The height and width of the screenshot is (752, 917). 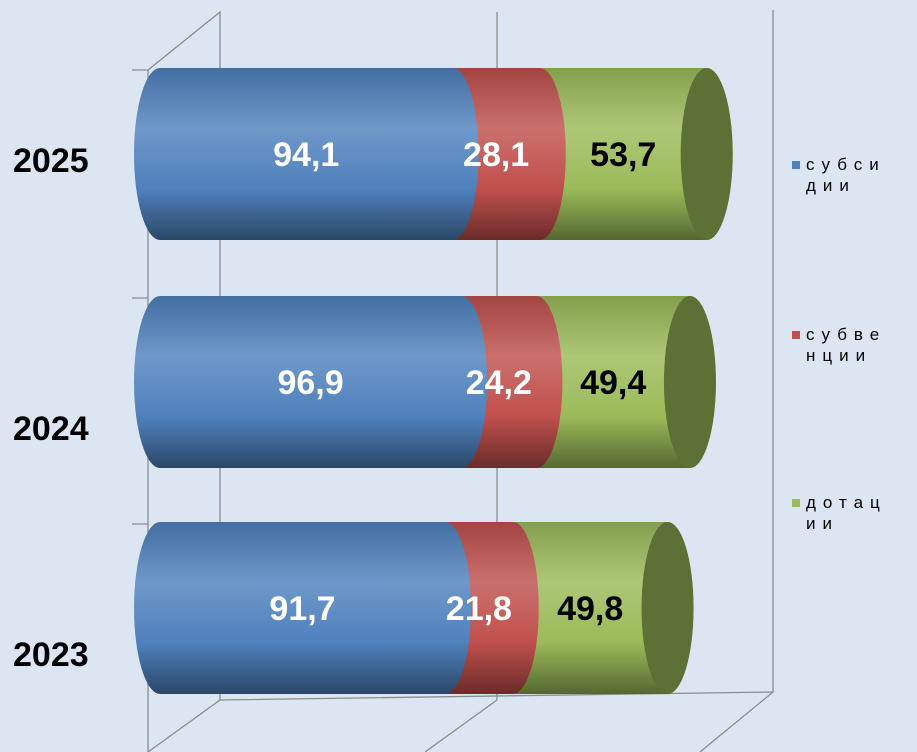 I want to click on category-labels: 2025 2024 2023, so click(x=51, y=408).